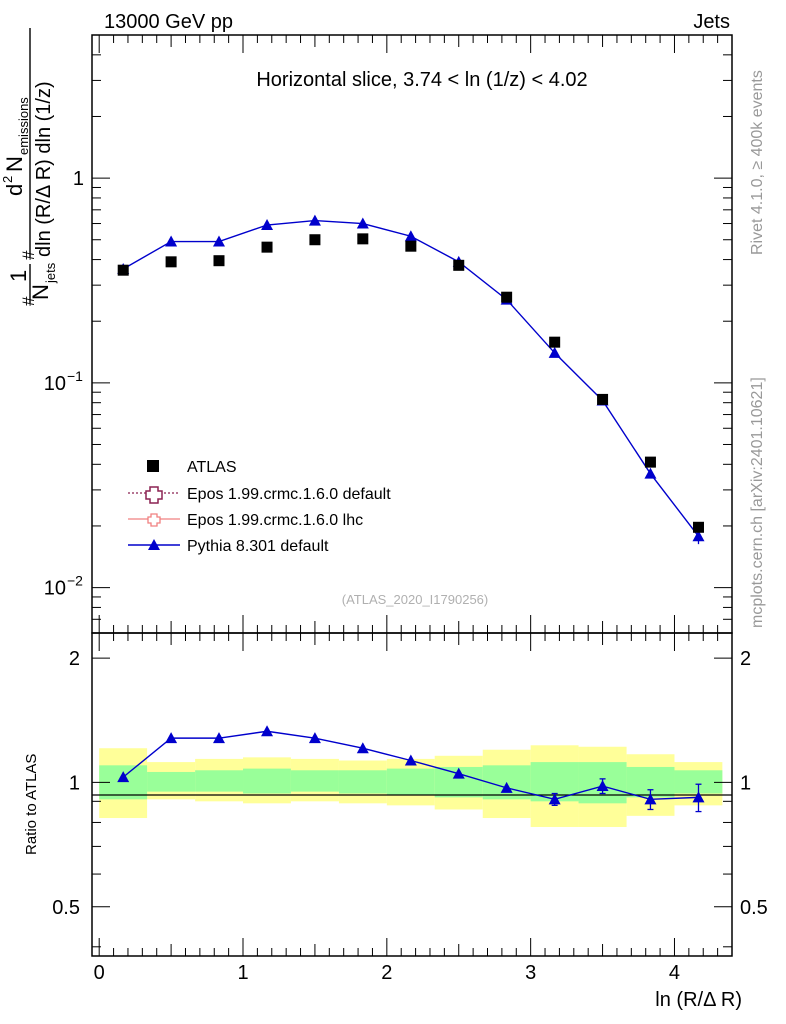  I want to click on analysis-watermark: (ATLAS_2020_I1790256), so click(415, 599).